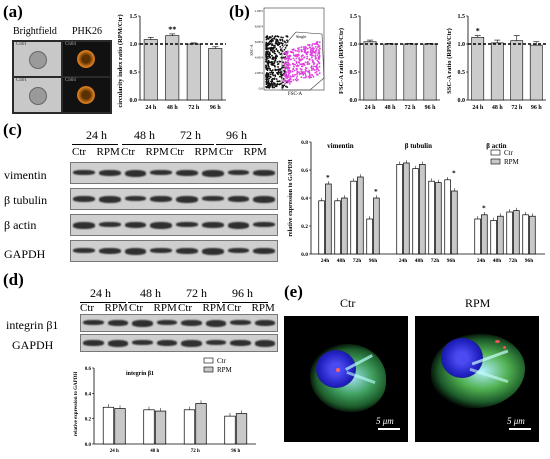 Image resolution: width=550 pixels, height=459 pixels. I want to click on flow-ylabel: SSC-A, so click(252, 49).